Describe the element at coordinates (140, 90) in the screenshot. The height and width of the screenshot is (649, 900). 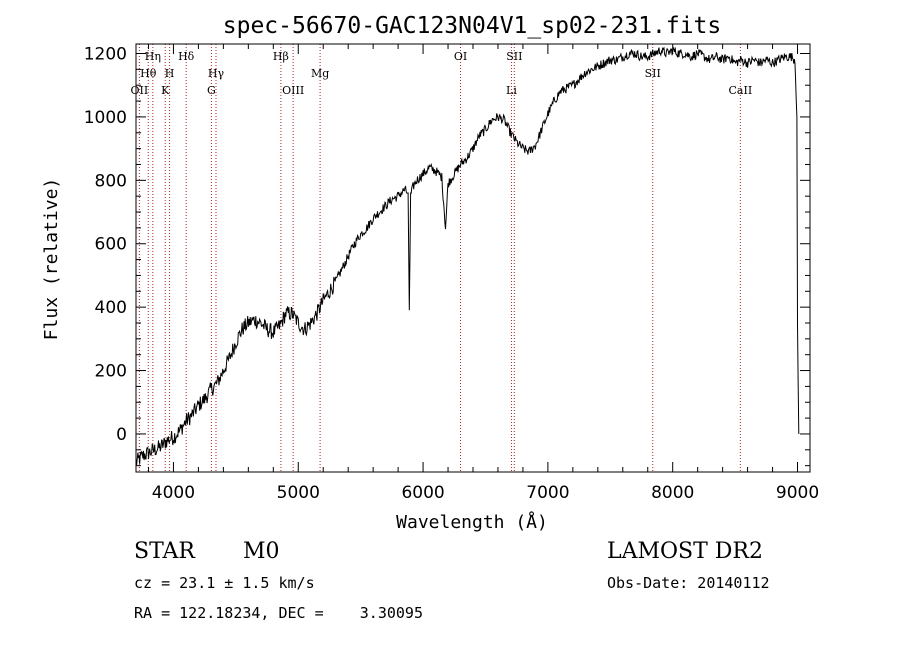
I see `annotation-label: OII` at that location.